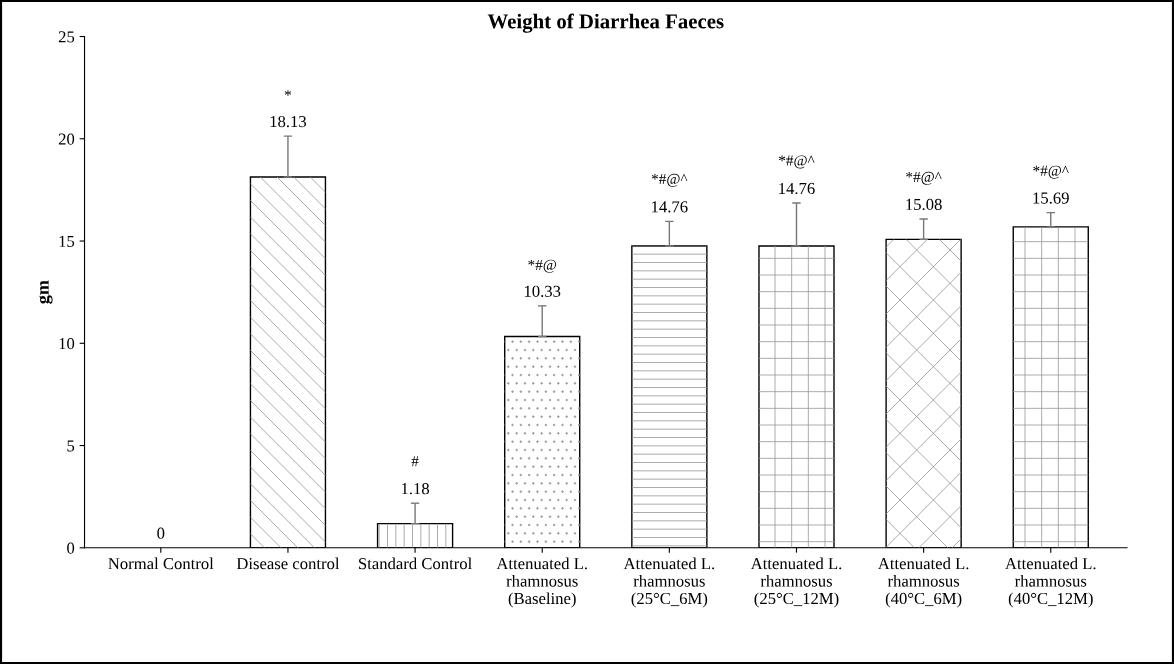  Describe the element at coordinates (542, 266) in the screenshot. I see `annotation: *#@` at that location.